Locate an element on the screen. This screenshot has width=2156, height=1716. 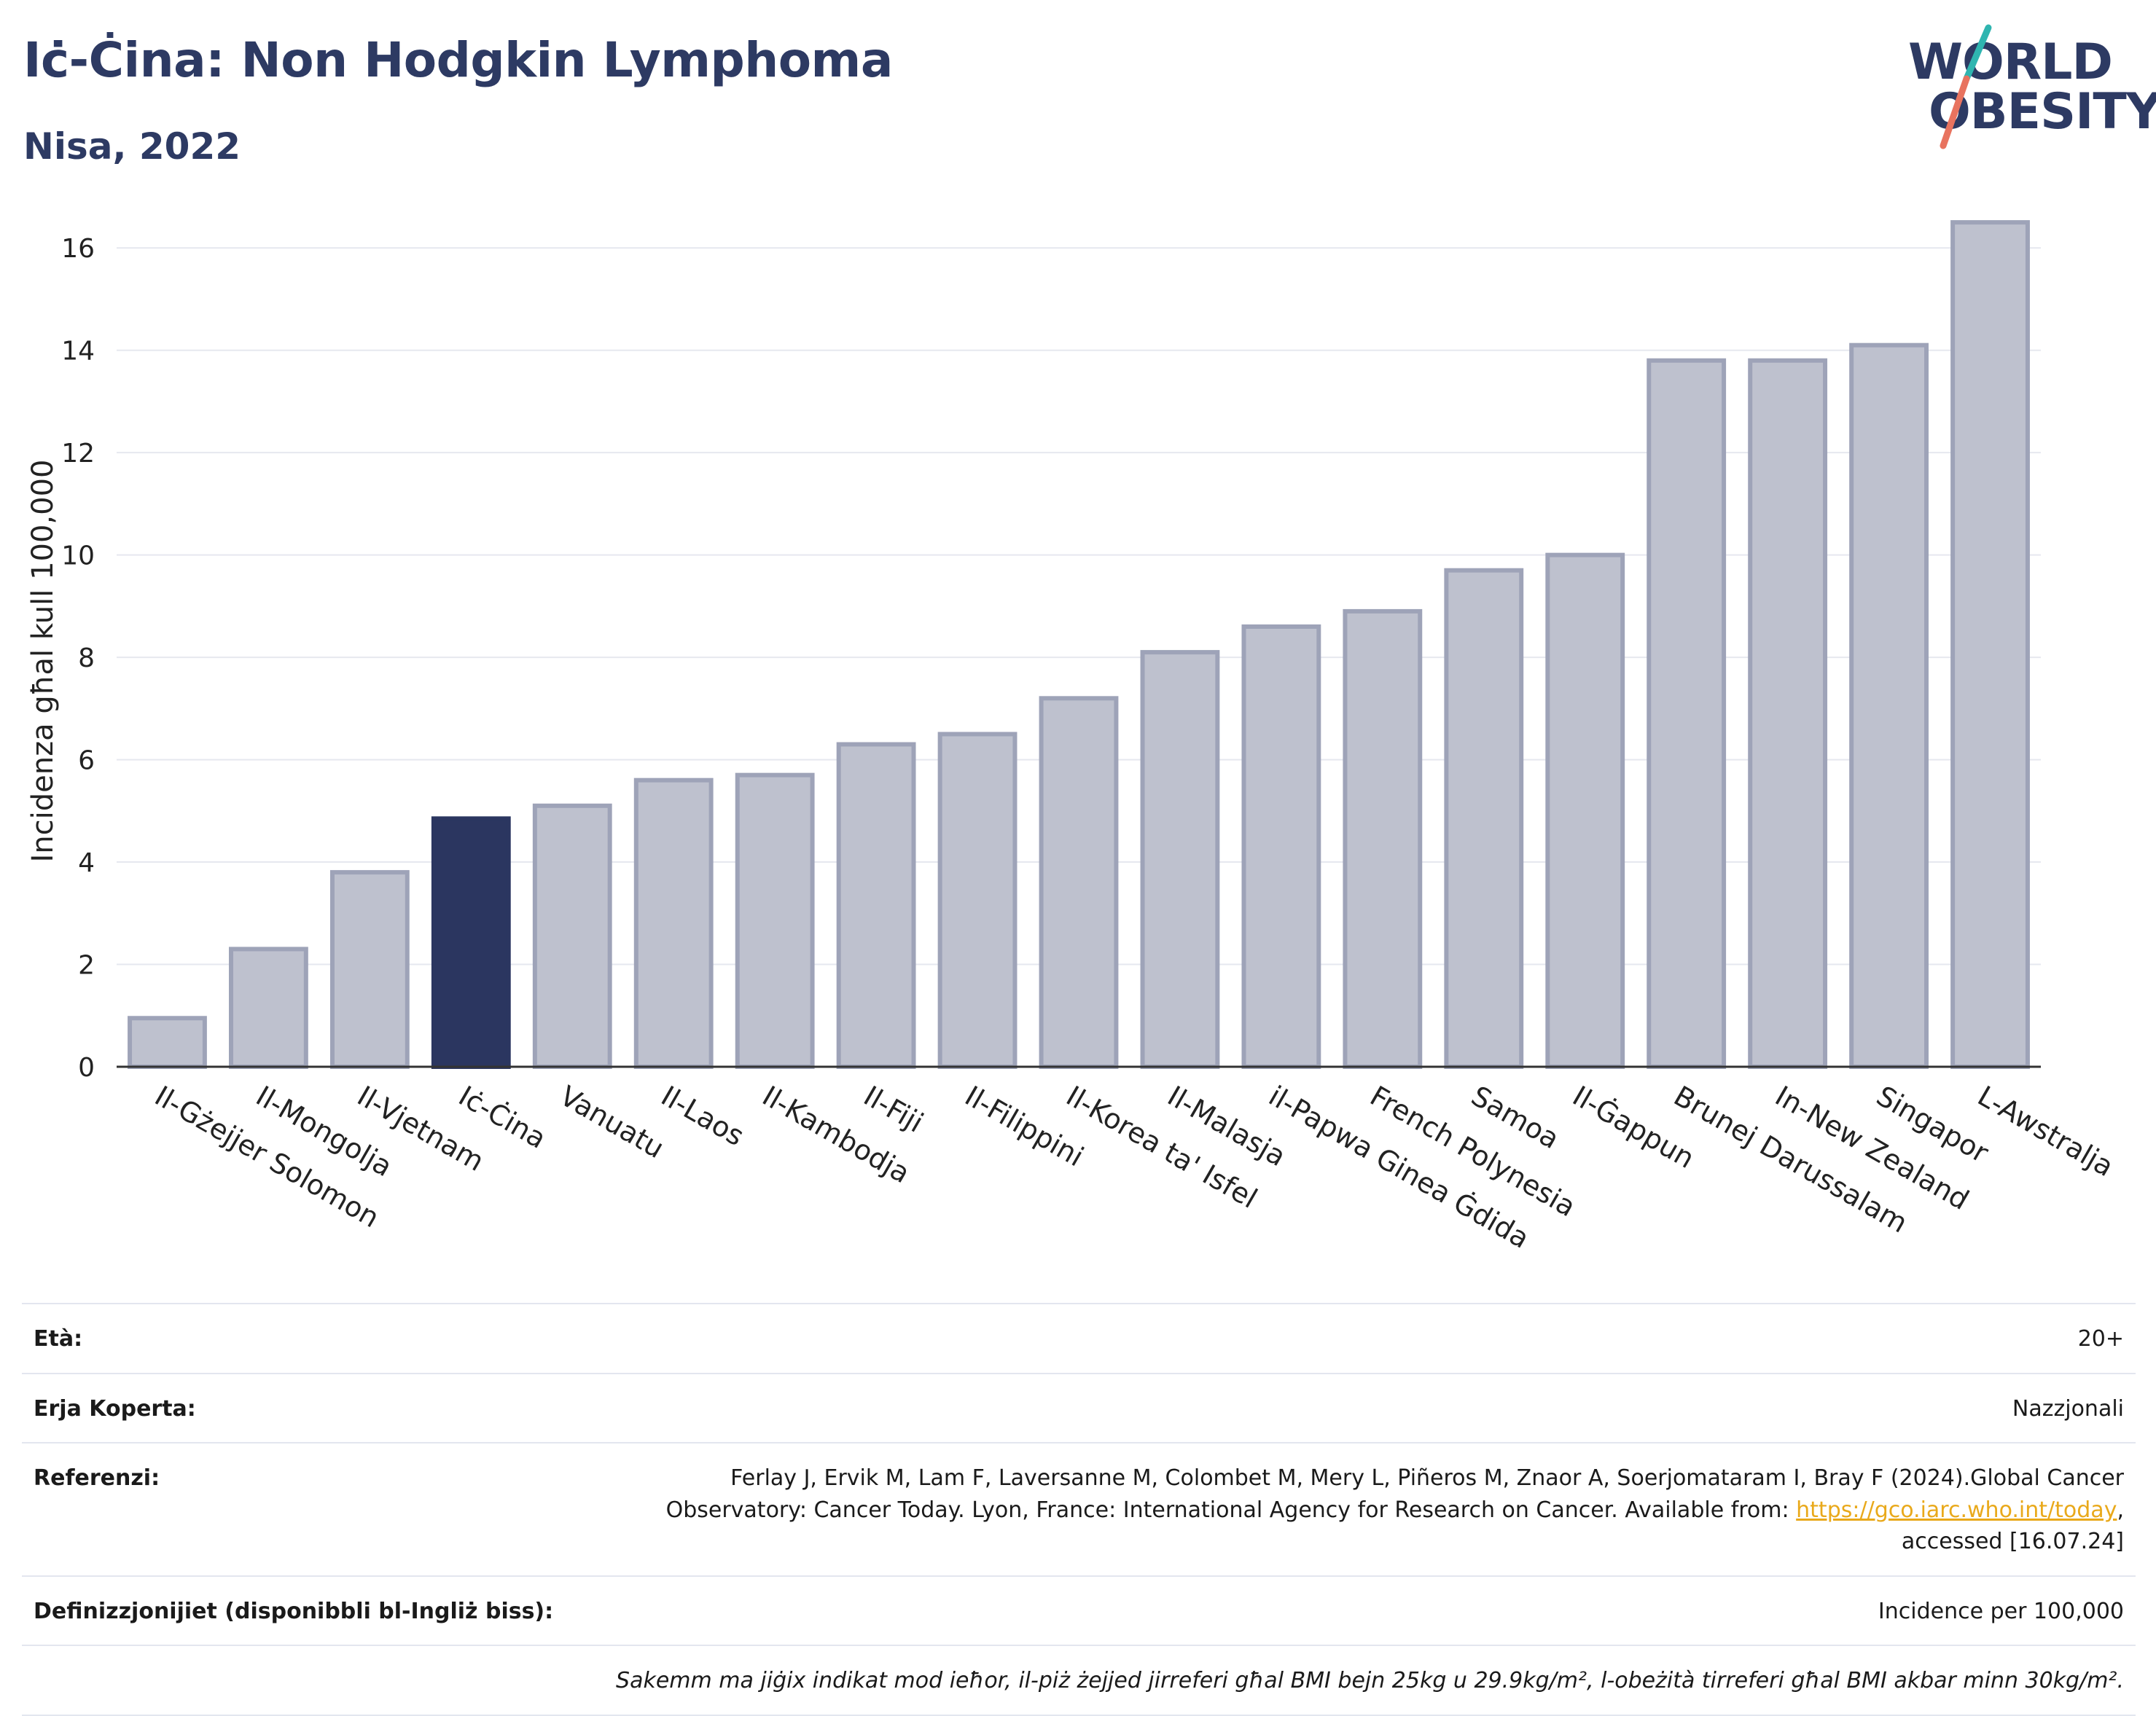
y-tick-label: 6 is located at coordinates (86, 761).